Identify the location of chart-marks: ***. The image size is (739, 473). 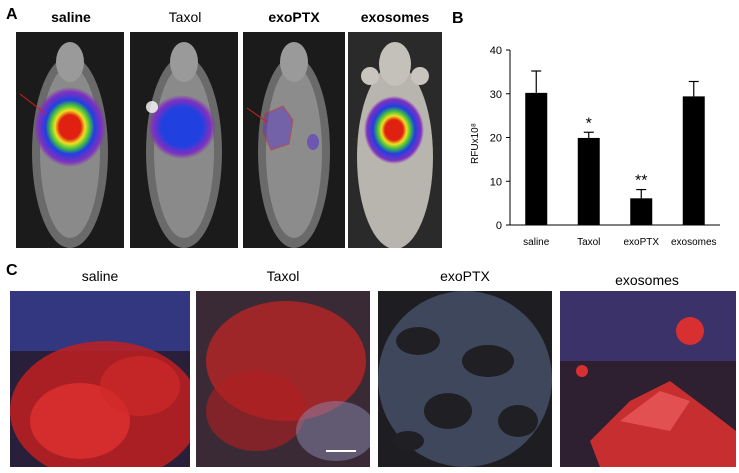
(615, 147).